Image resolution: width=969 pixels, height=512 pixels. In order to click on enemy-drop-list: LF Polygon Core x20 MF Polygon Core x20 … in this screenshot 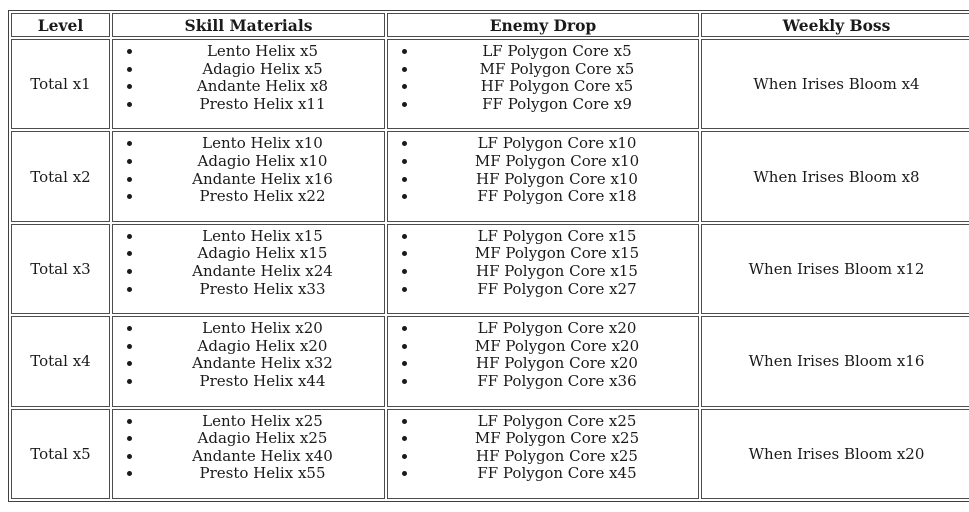, I will do `click(543, 355)`.